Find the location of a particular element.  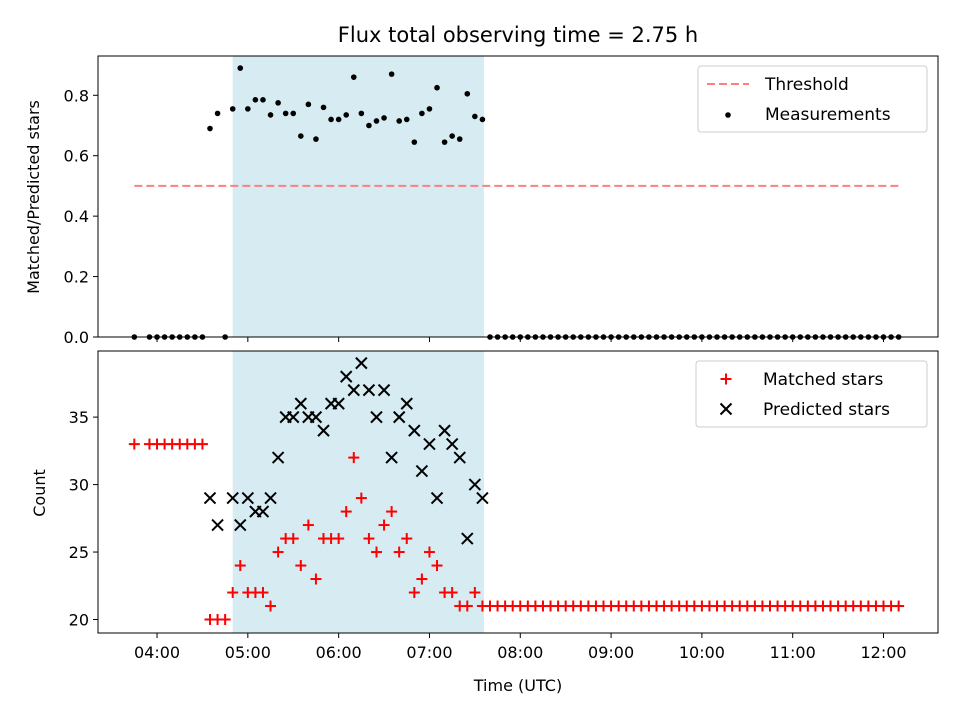

y-tick-label: 20 is located at coordinates (79, 620).